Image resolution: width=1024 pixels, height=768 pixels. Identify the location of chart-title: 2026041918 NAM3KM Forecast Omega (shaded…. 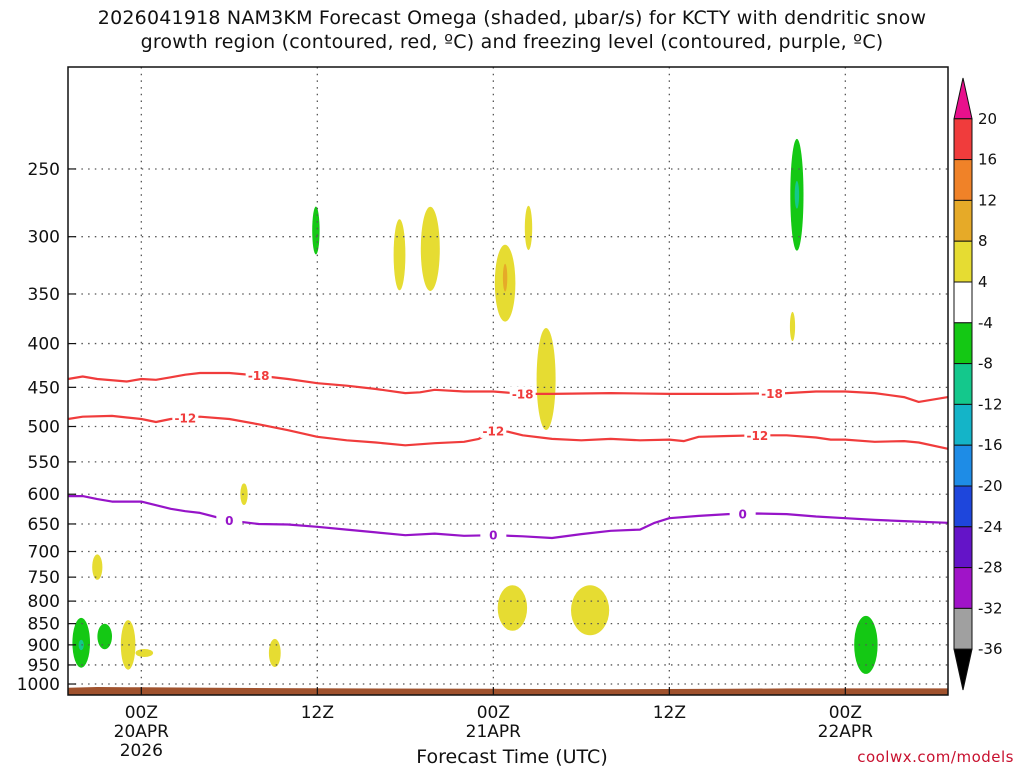
(512, 30).